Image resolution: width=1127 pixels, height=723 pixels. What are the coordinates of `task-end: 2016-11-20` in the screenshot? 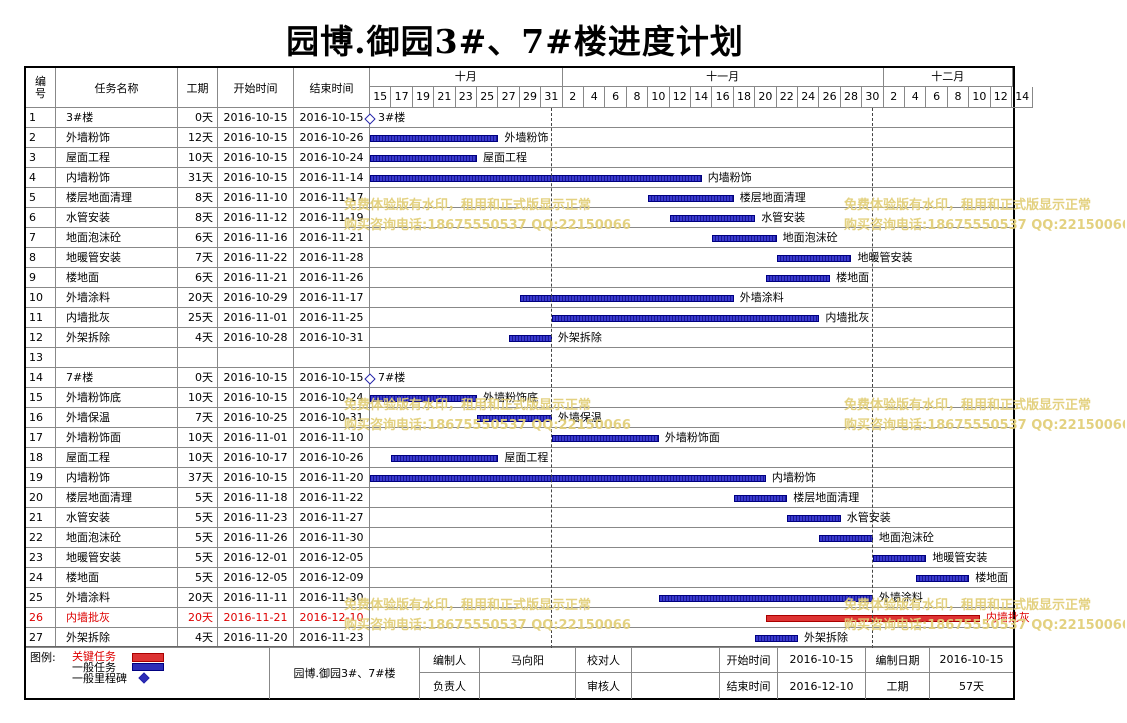 It's located at (332, 478).